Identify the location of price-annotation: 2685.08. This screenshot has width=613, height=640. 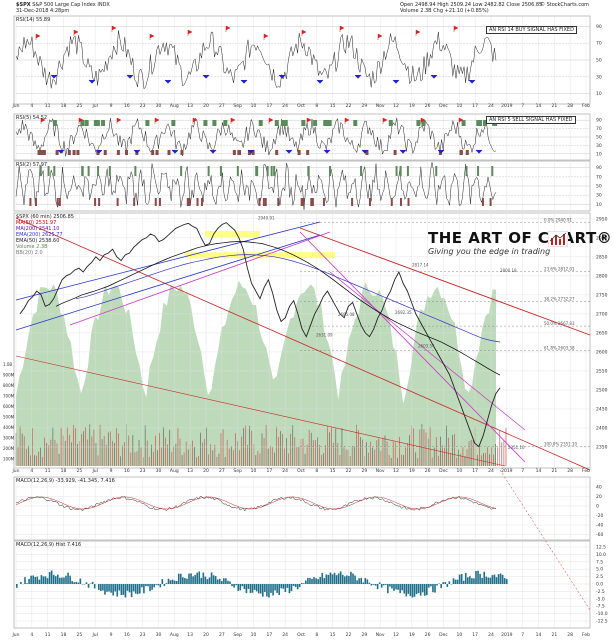
(346, 314).